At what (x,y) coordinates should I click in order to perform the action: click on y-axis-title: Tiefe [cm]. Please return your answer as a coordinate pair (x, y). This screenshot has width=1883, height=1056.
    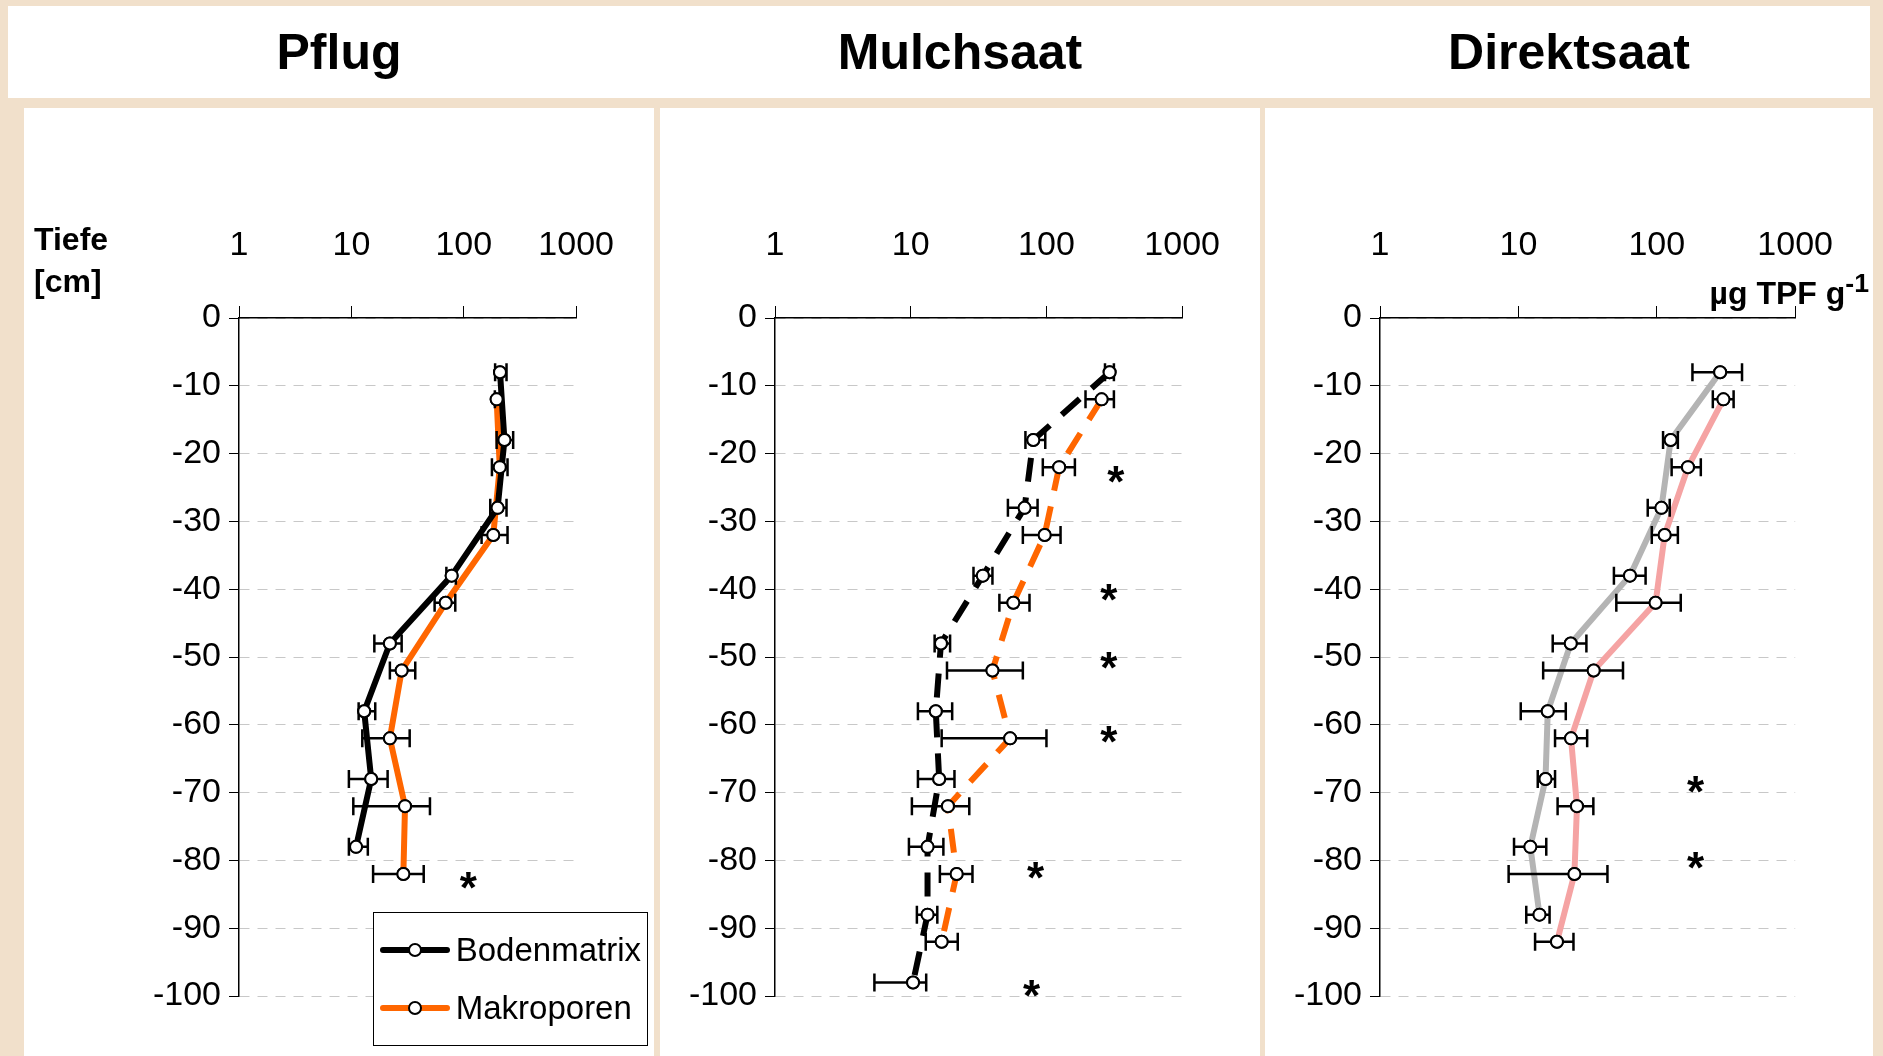
    Looking at the image, I should click on (72, 260).